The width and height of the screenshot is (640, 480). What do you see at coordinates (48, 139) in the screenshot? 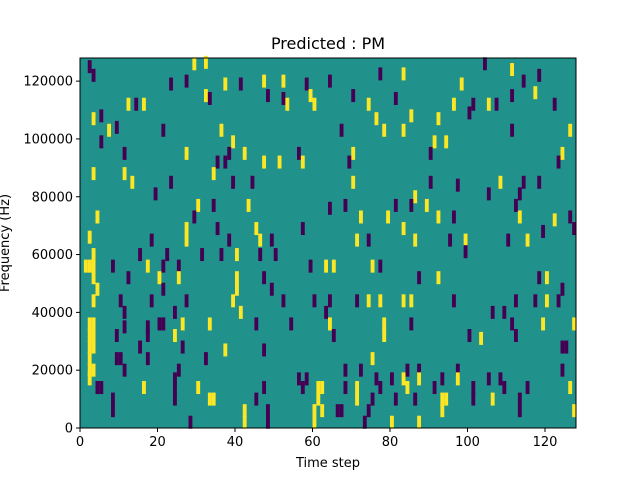
I see `y-tick-label: 100000` at bounding box center [48, 139].